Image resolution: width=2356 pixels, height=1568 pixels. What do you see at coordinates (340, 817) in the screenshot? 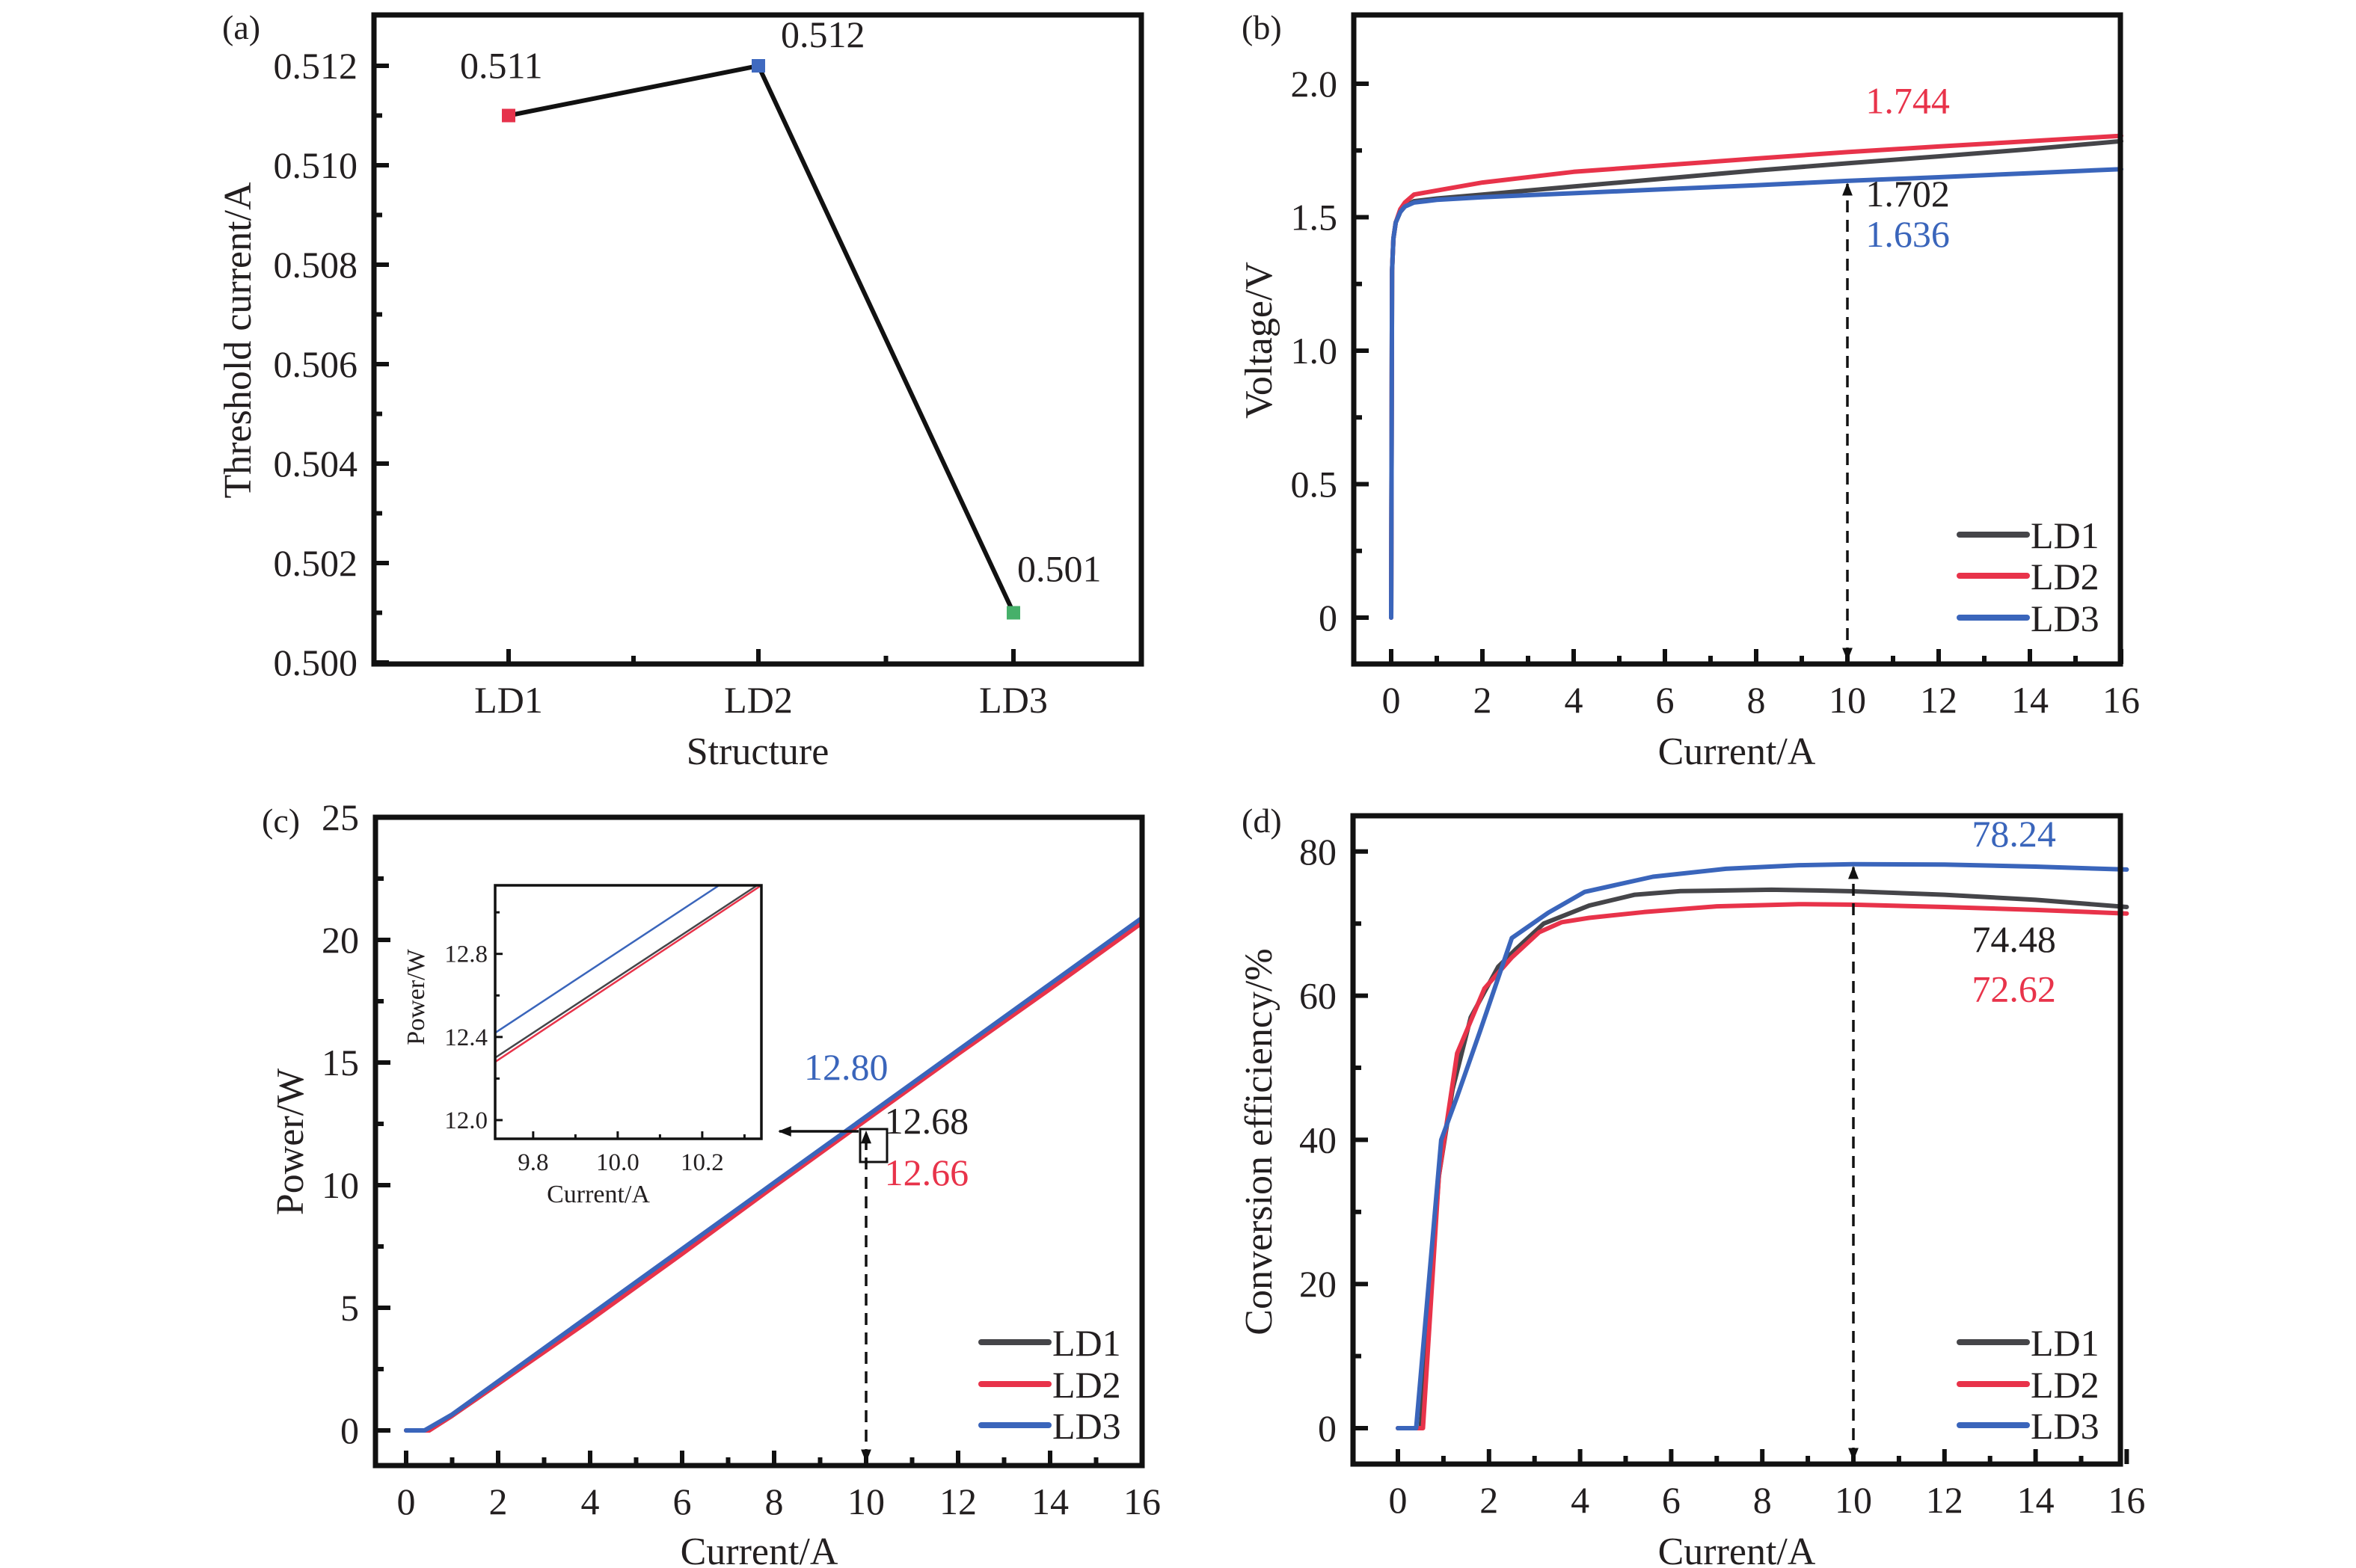
I see `y-tick-label: 25` at bounding box center [340, 817].